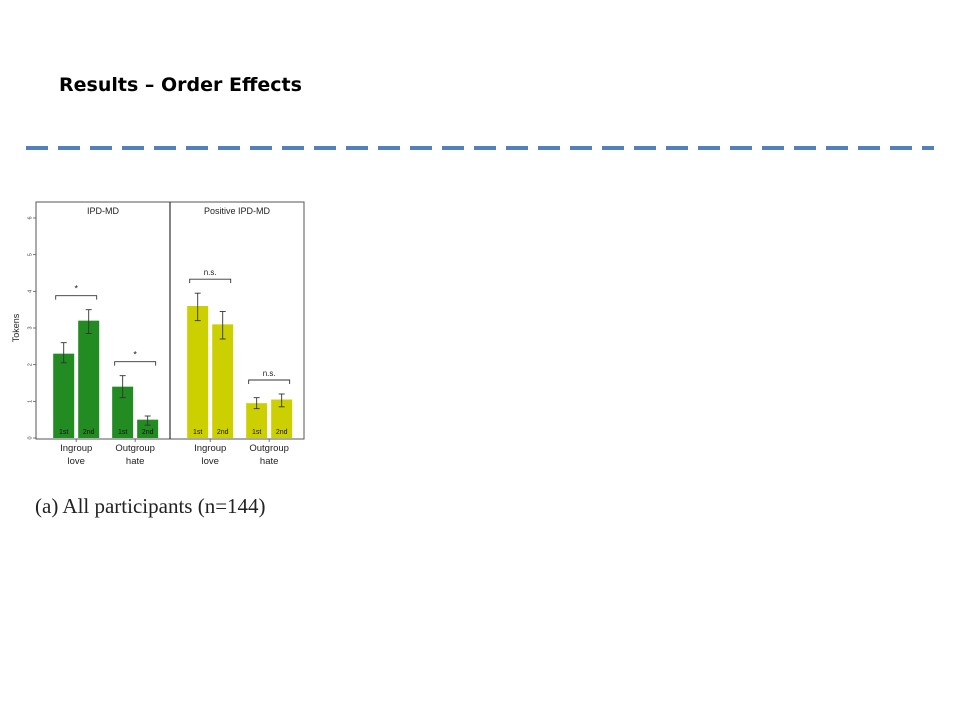 Image resolution: width=960 pixels, height=720 pixels. Describe the element at coordinates (30, 437) in the screenshot. I see `y-tick-label: 0` at that location.